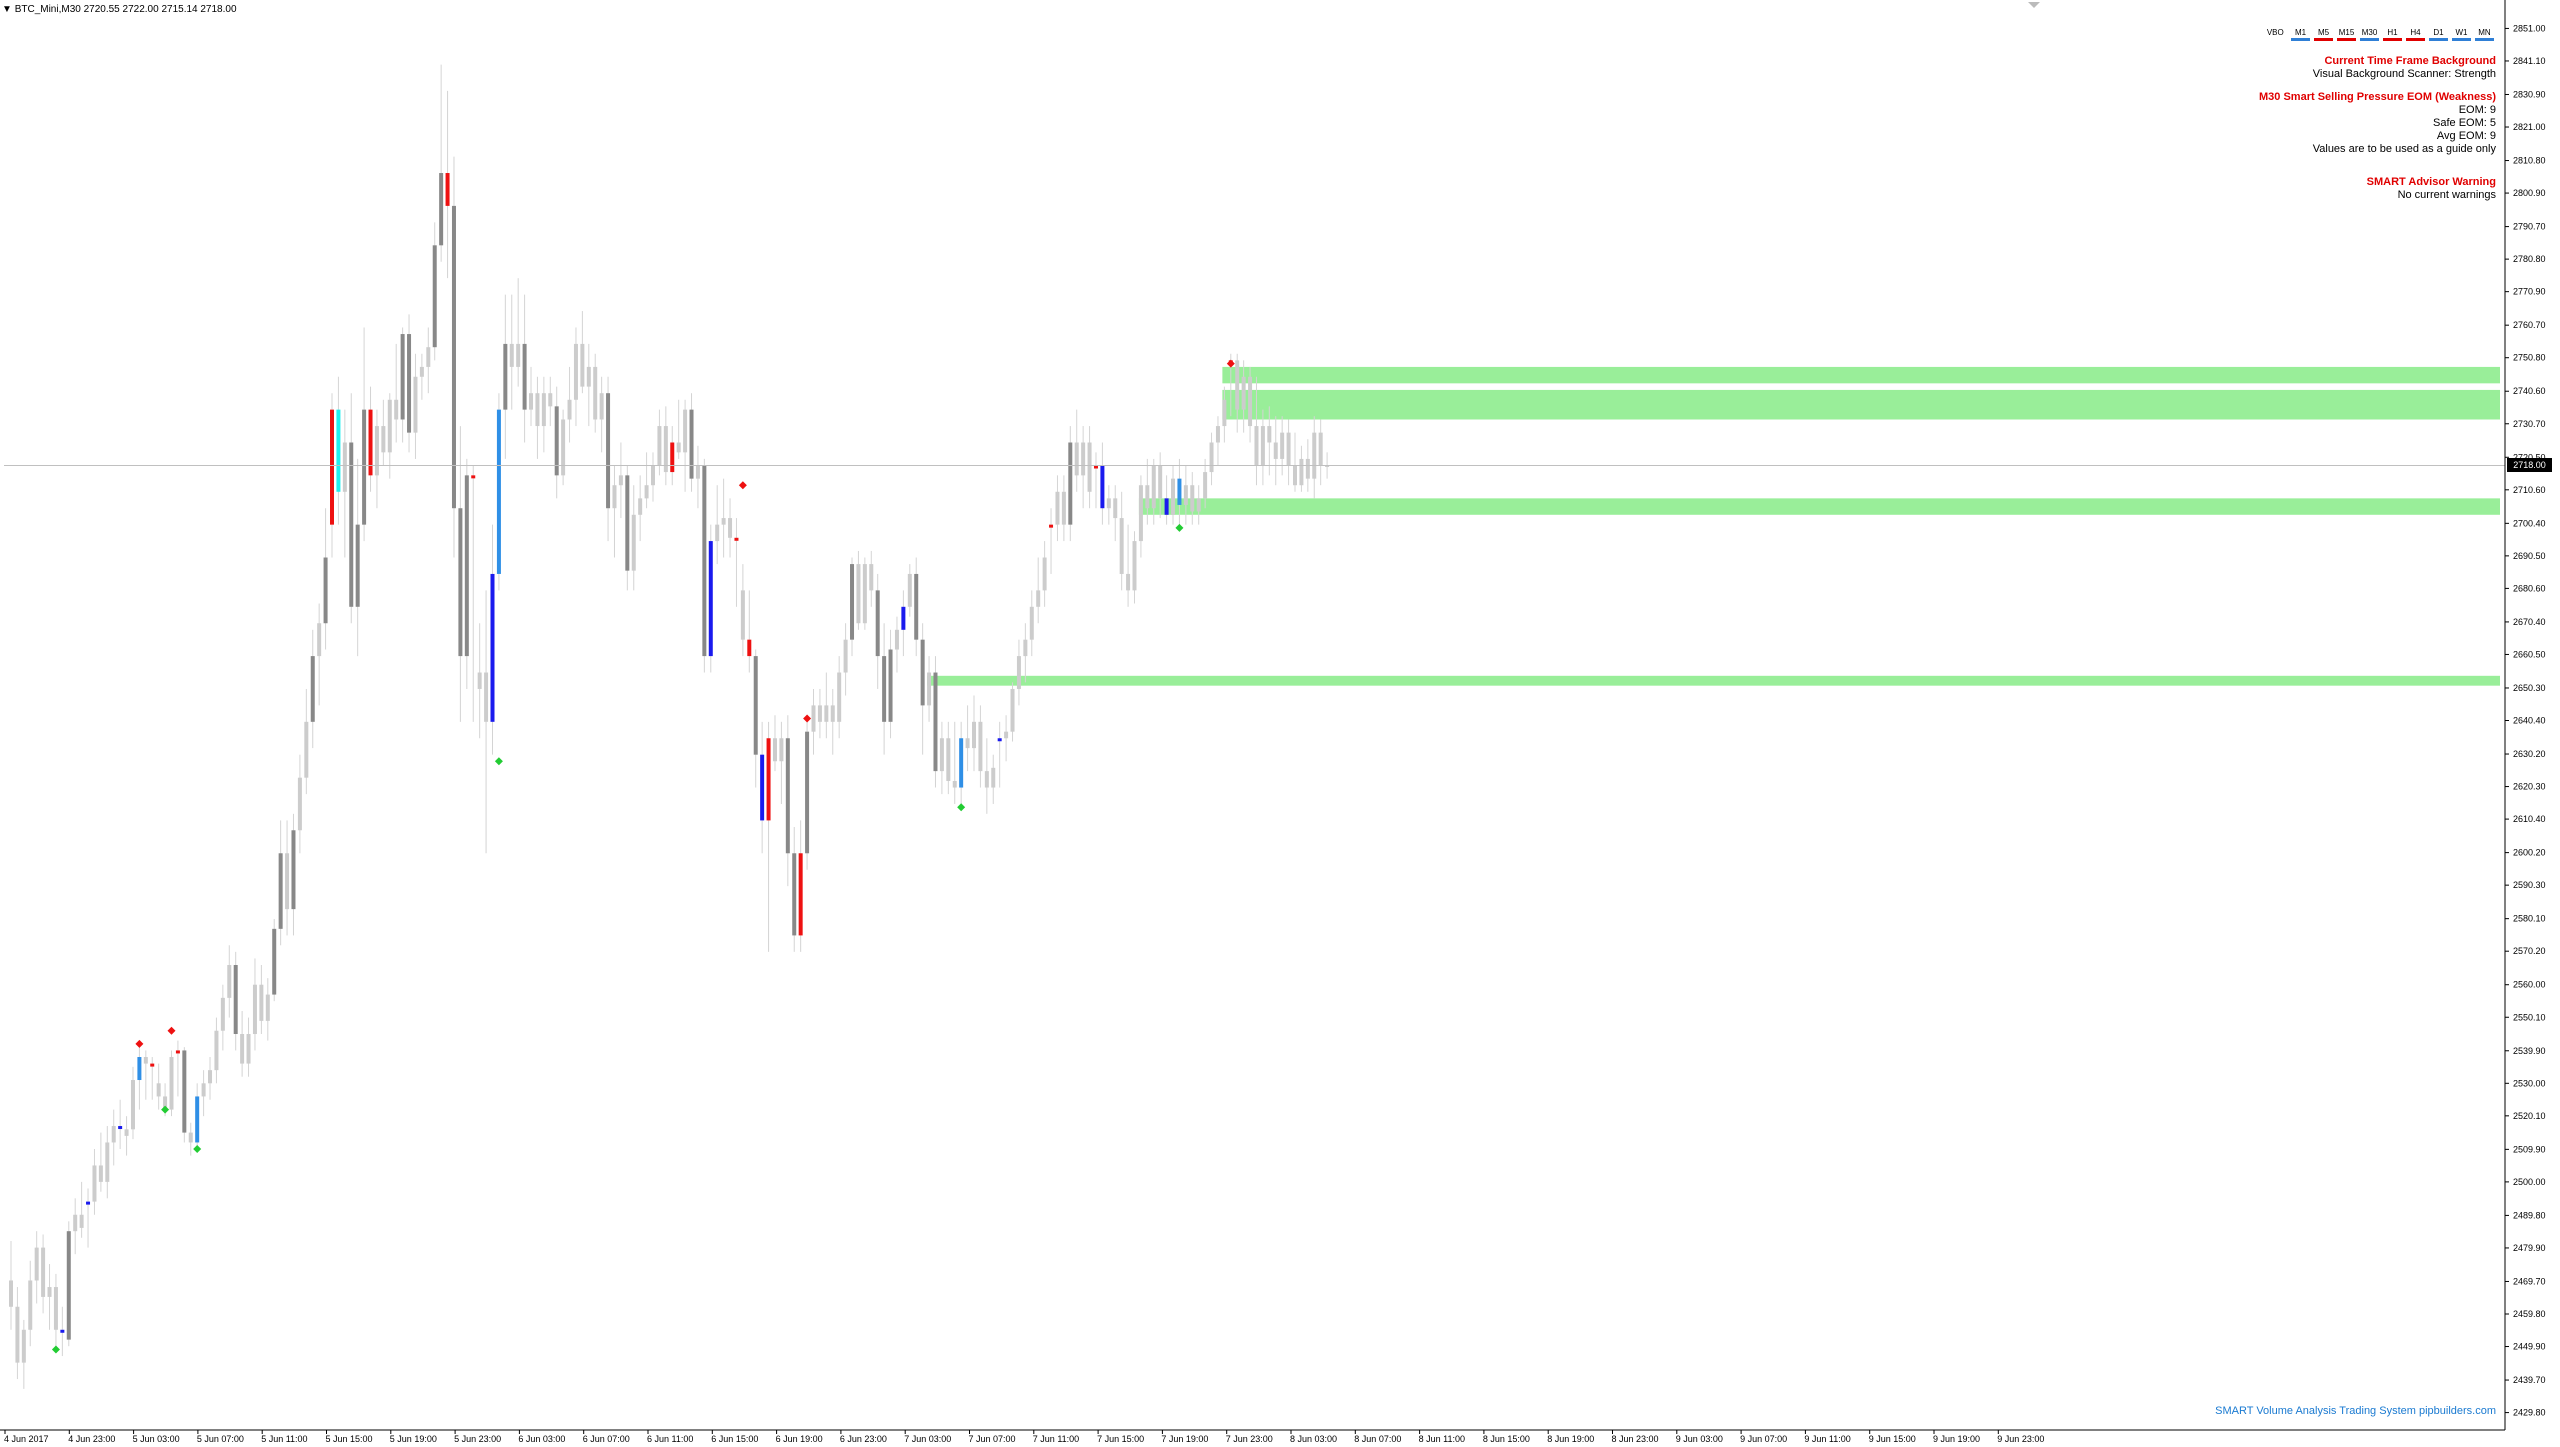  I want to click on time-tick-label: 8 Jun 15:00, so click(1506, 1439).